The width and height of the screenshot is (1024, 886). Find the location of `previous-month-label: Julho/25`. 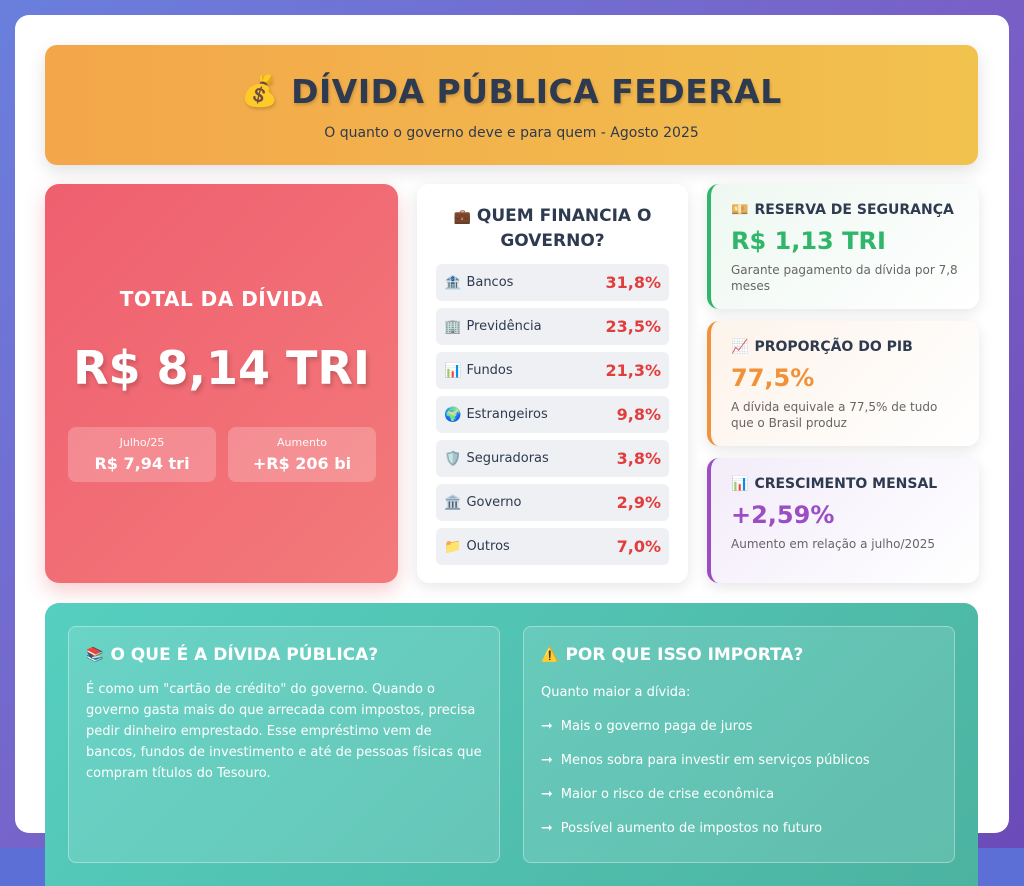

previous-month-label: Julho/25 is located at coordinates (142, 442).